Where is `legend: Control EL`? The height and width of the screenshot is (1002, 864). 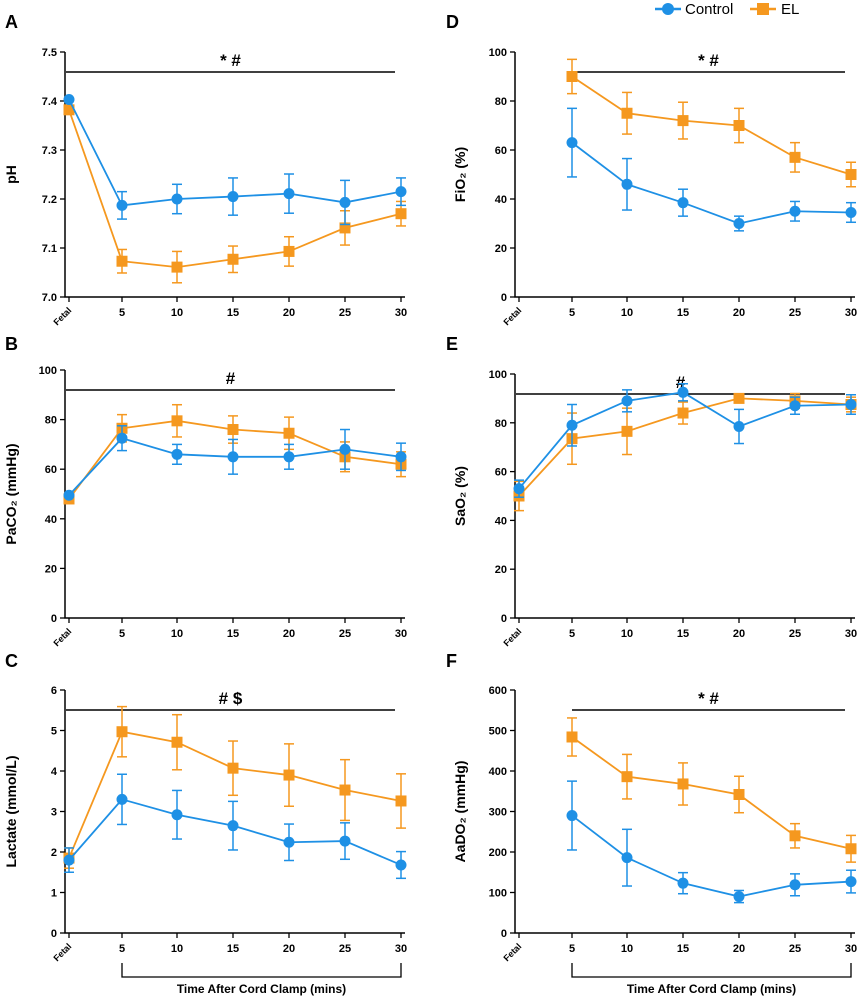
legend: Control EL is located at coordinates (727, 9).